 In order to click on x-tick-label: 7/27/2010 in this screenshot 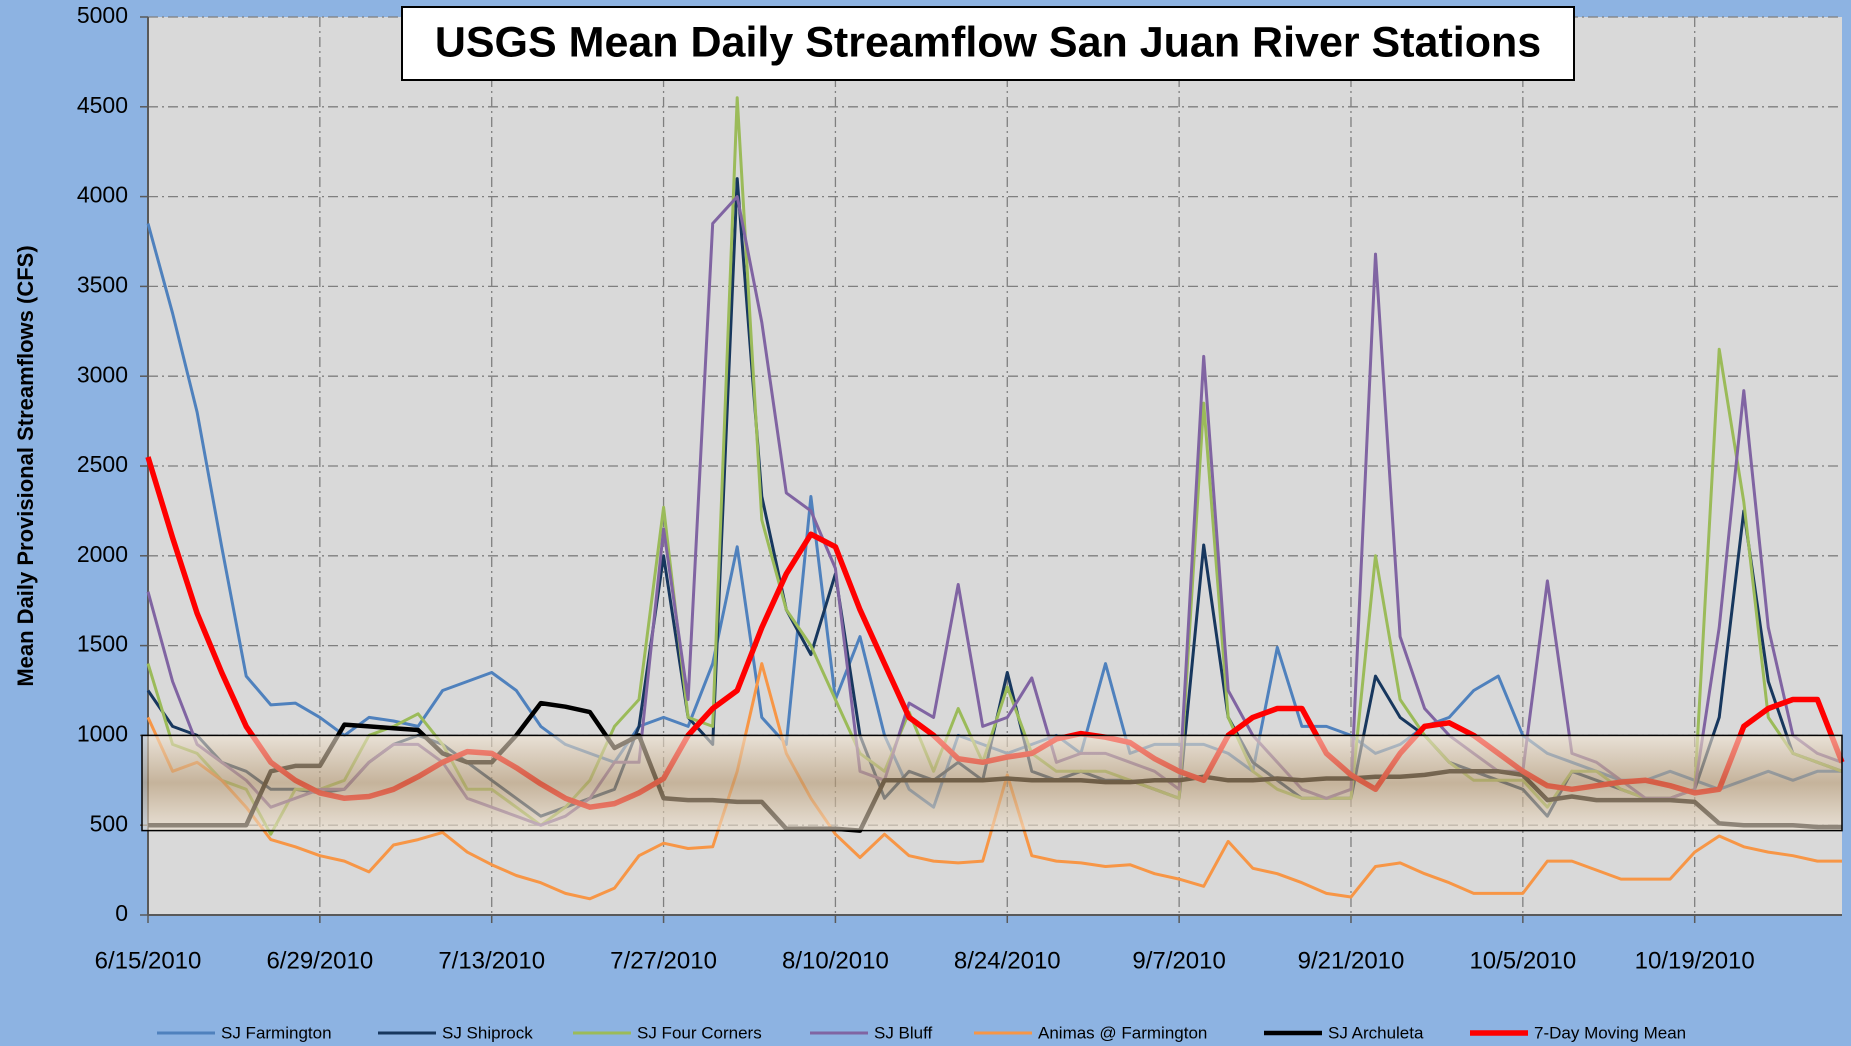, I will do `click(663, 960)`.